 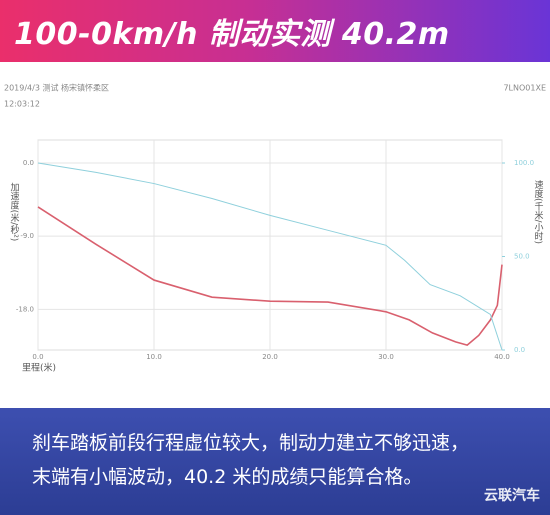 I want to click on meta-date: 2019/4/3 测试 杨宋镇怀柔区, so click(x=56, y=88).